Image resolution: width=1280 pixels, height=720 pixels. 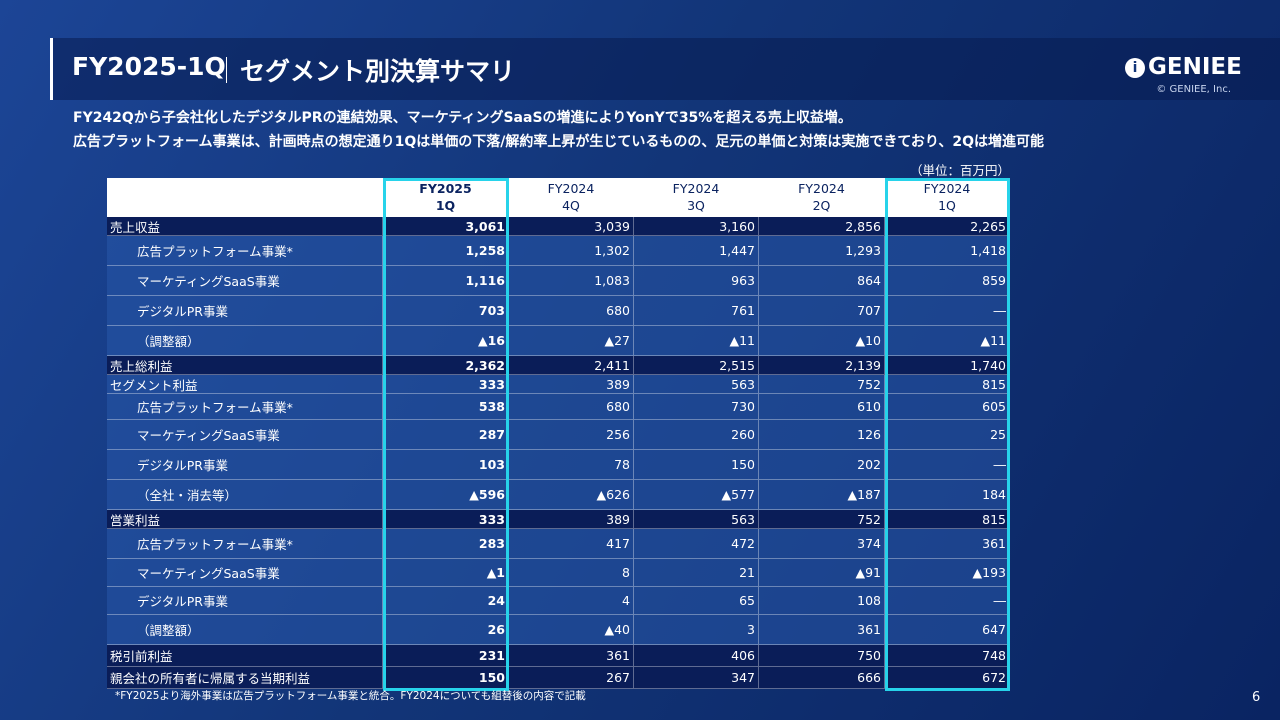 I want to click on cell-value: 8, so click(x=571, y=573).